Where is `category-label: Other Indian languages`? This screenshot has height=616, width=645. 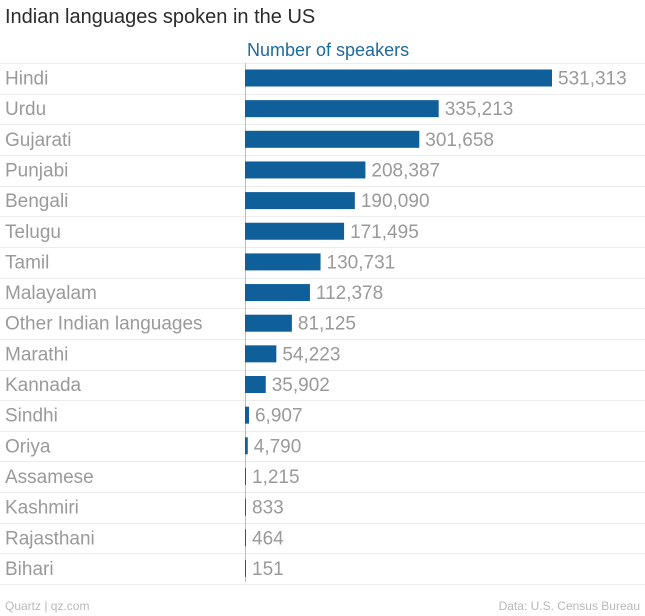 category-label: Other Indian languages is located at coordinates (104, 324).